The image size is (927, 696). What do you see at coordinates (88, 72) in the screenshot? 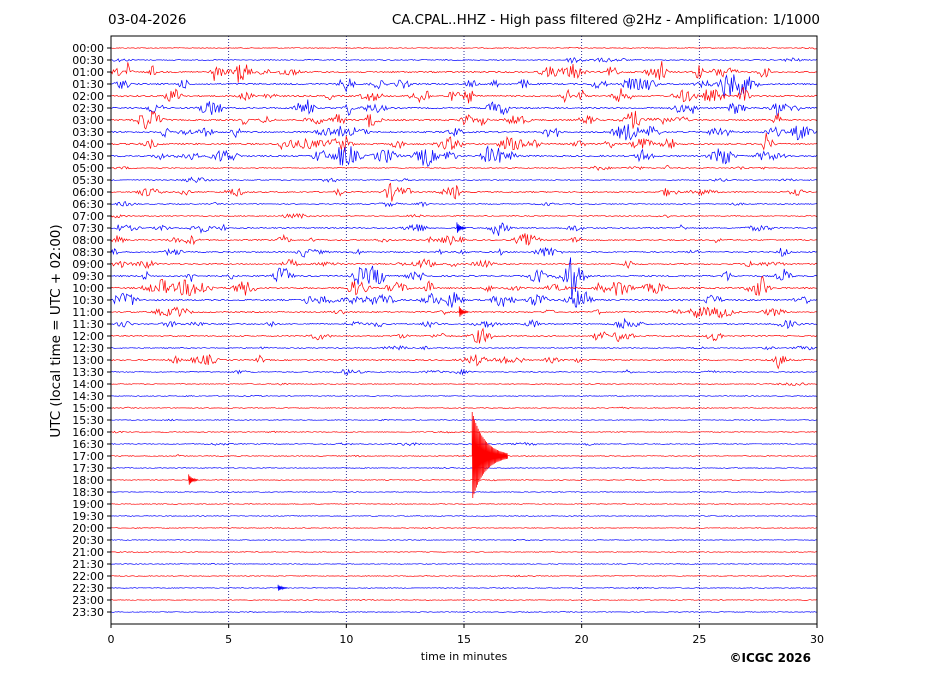
I see `y-tick-label: 01:00` at bounding box center [88, 72].